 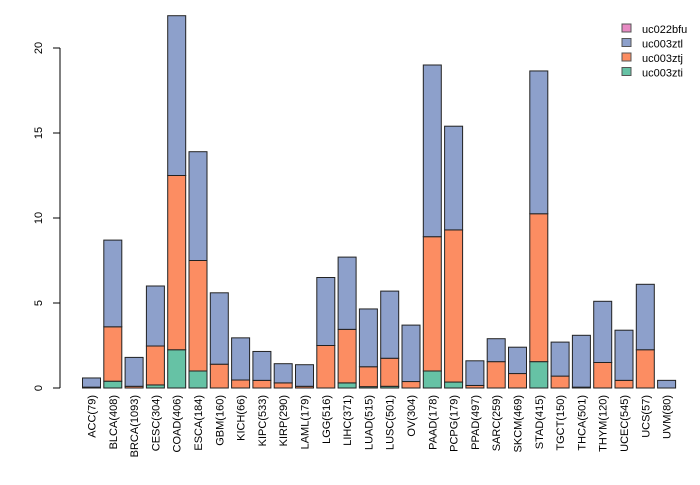 What do you see at coordinates (667, 384) in the screenshot?
I see `bar-segment-uc003ztl-uvm` at bounding box center [667, 384].